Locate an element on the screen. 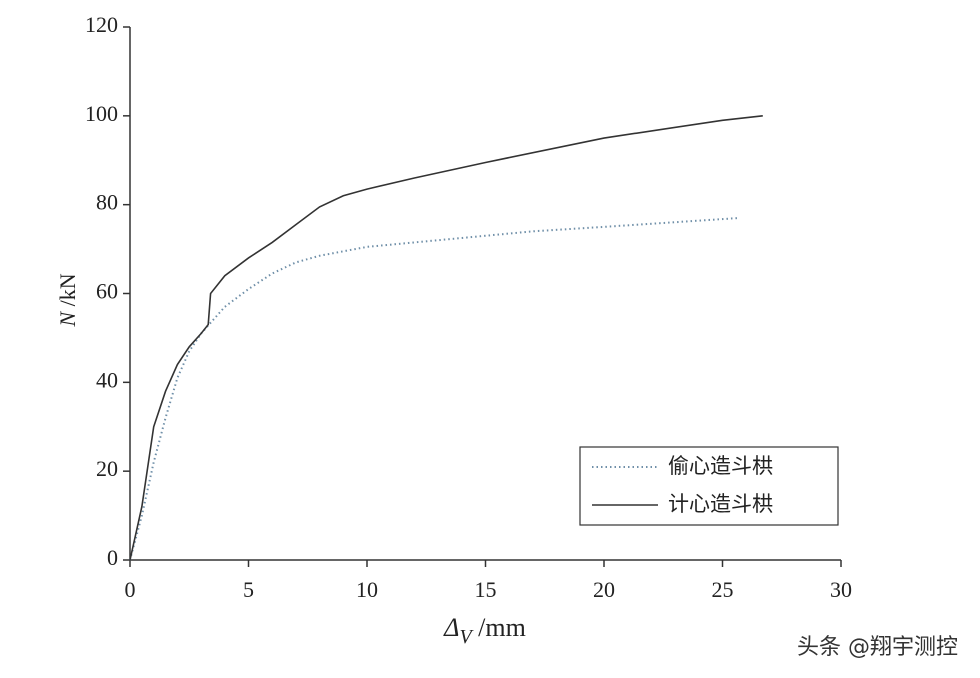 This screenshot has width=980, height=678. x-label-symbol: Δ is located at coordinates (451, 627).